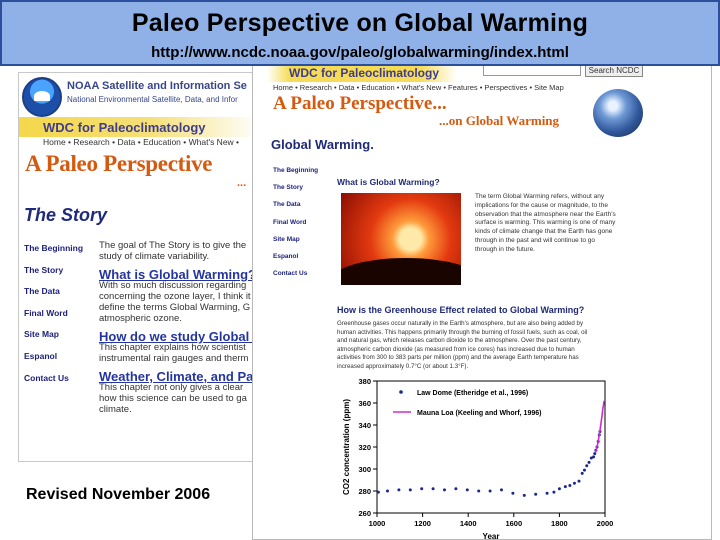 This screenshot has width=720, height=540. What do you see at coordinates (468, 523) in the screenshot?
I see `x-tick-label: 1400` at bounding box center [468, 523].